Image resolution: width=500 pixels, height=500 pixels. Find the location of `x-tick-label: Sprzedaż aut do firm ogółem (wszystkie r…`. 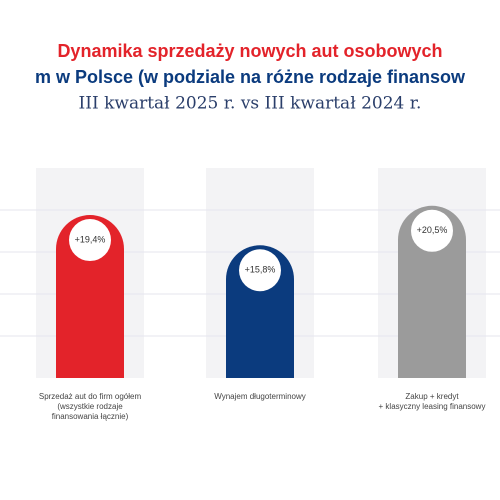

x-tick-label: Sprzedaż aut do firm ogółem (wszystkie r… is located at coordinates (90, 406).